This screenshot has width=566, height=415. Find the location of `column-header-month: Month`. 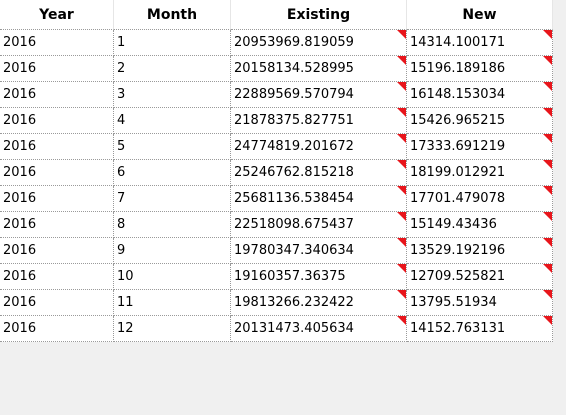

column-header-month: Month is located at coordinates (172, 15).